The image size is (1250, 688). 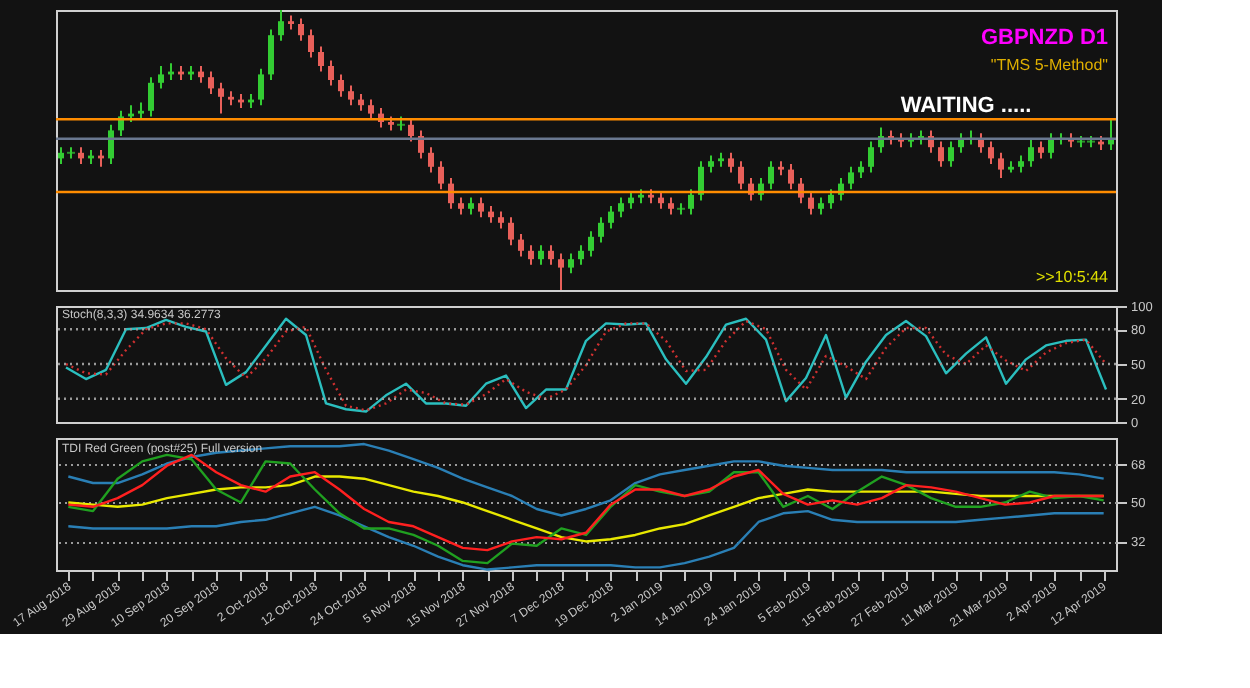 What do you see at coordinates (1072, 277) in the screenshot?
I see `annotation: >>10:5:44` at bounding box center [1072, 277].